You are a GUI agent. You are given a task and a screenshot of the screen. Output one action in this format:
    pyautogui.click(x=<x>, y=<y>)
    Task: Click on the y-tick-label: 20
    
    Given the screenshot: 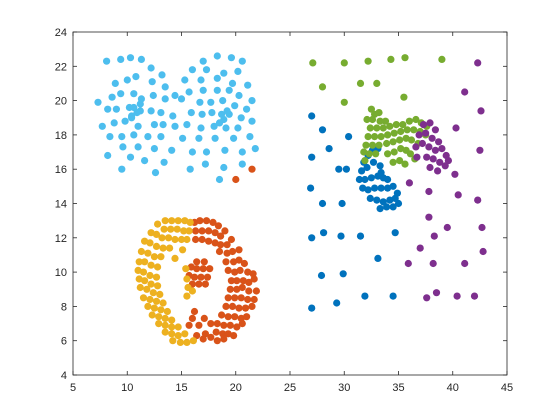 What is the action you would take?
    pyautogui.click(x=61, y=102)
    